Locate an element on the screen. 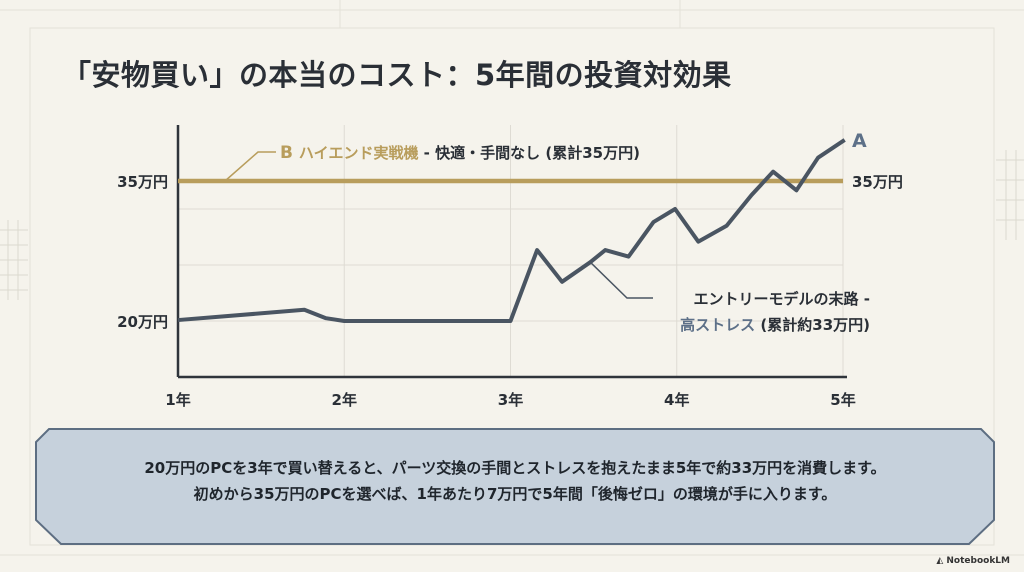  series-a-accent: 高ストレス is located at coordinates (720, 325).